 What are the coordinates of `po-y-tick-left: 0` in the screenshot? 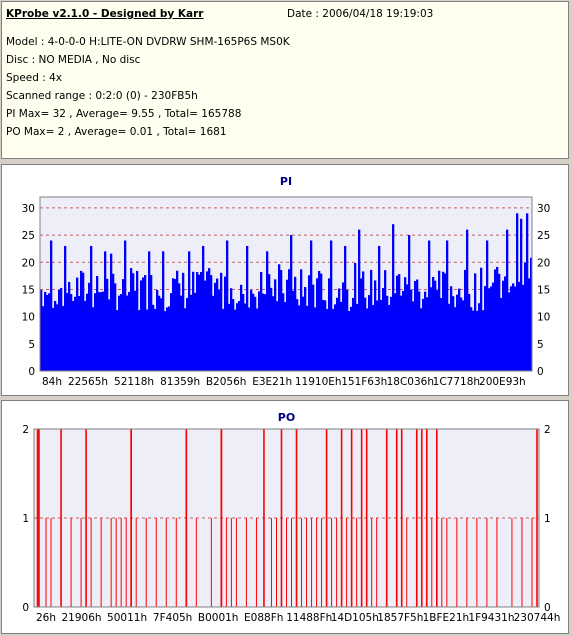 It's located at (25, 608).